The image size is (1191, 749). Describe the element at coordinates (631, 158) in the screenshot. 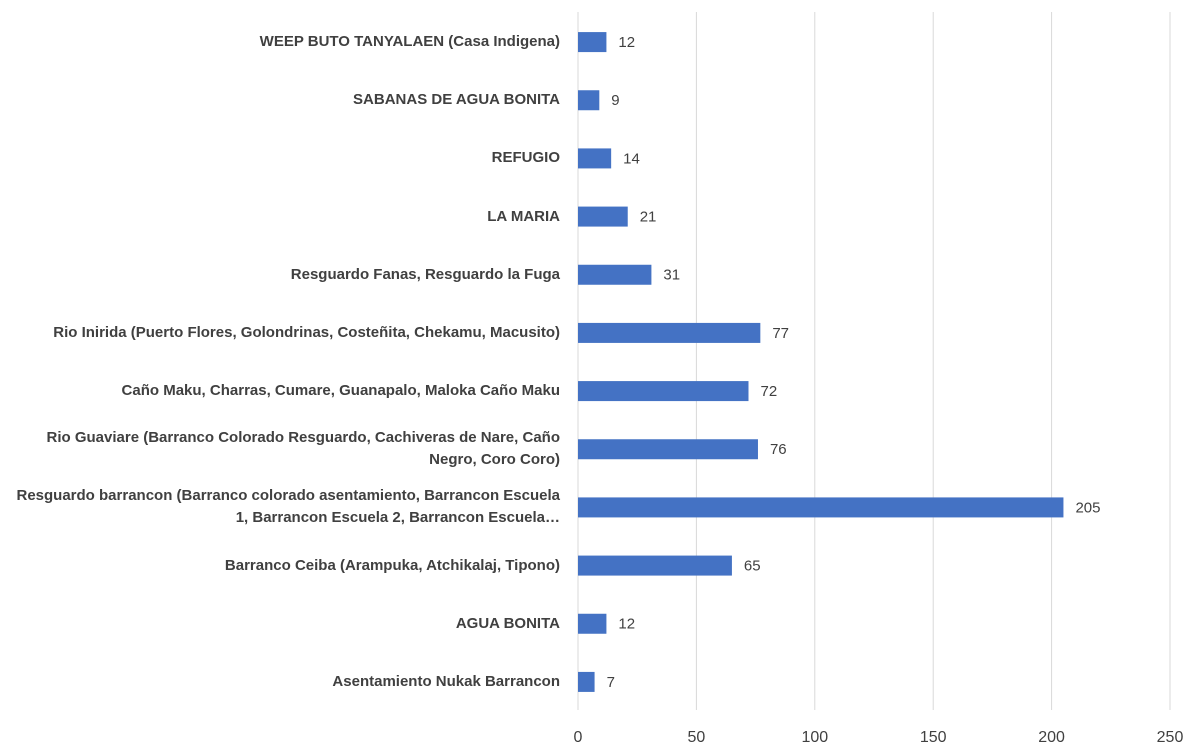

I see `value-label: 14` at that location.